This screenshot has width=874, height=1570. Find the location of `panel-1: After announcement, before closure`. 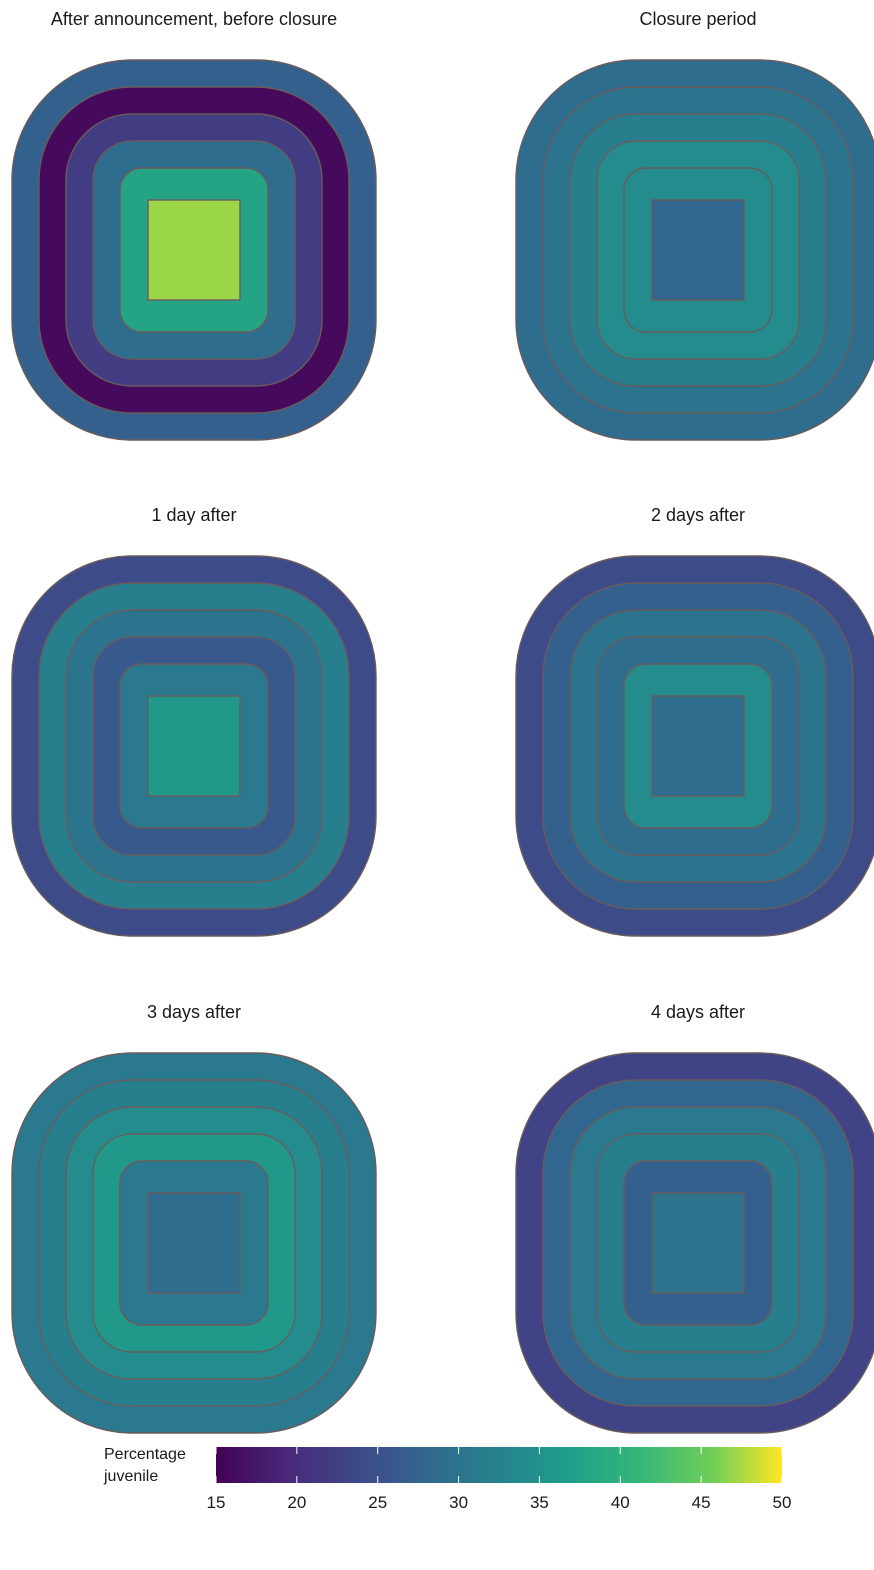

panel-1: After announcement, before closure is located at coordinates (194, 225).